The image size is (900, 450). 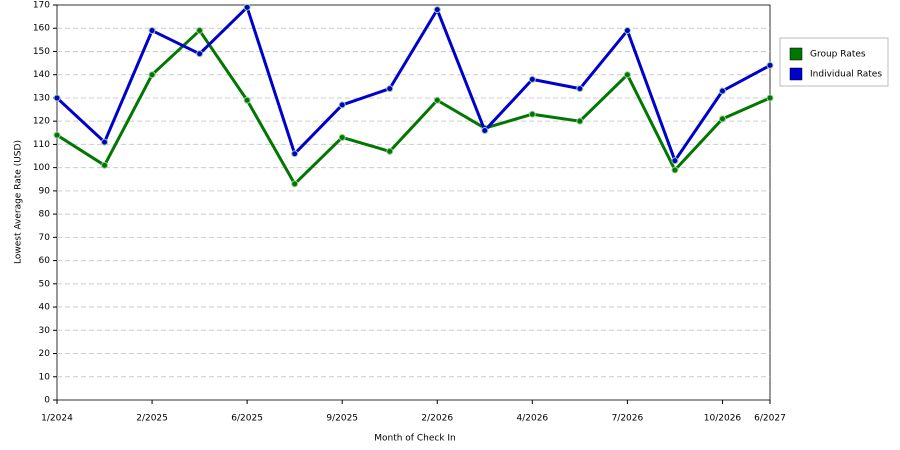 What do you see at coordinates (532, 419) in the screenshot?
I see `x-tick-label: 4/2026` at bounding box center [532, 419].